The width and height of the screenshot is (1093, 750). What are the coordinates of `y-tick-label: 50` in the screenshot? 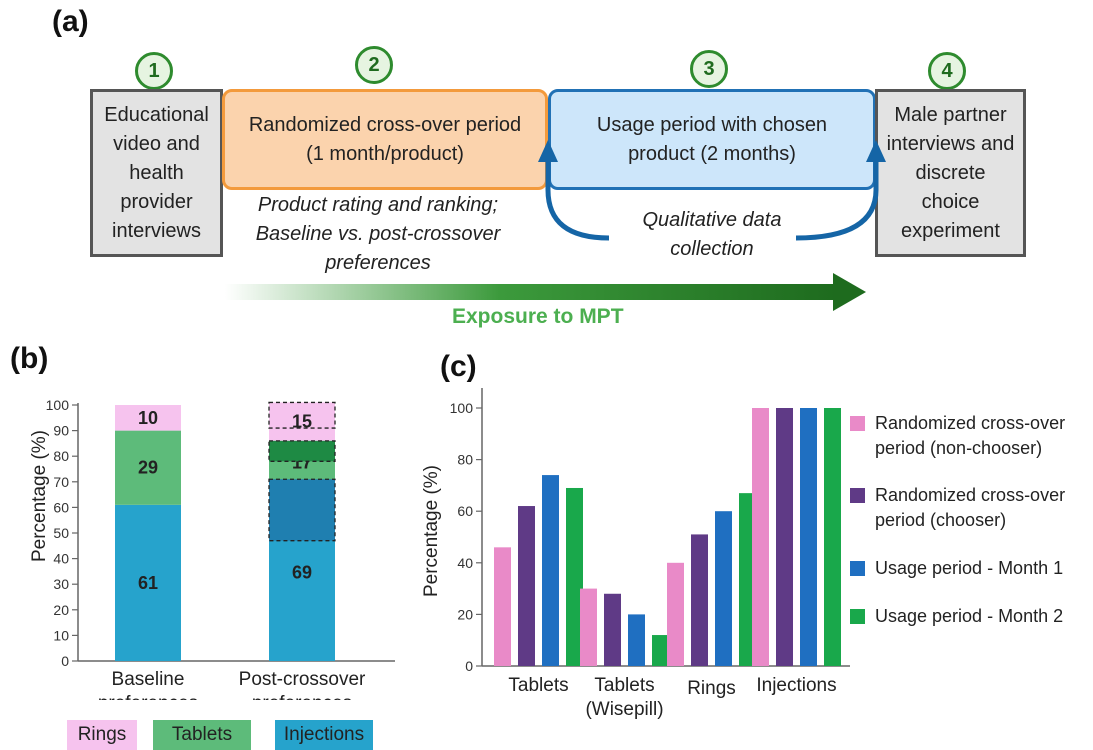 It's located at (61, 533).